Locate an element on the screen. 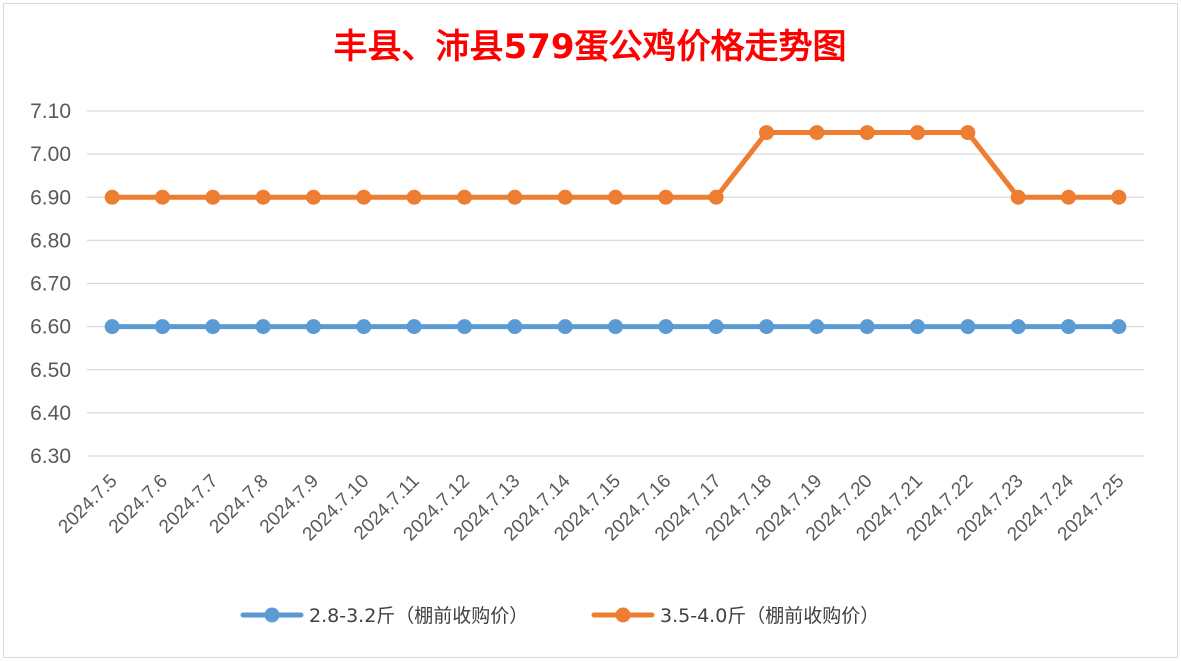 Image resolution: width=1181 pixels, height=661 pixels. y-tick-label: 6.30 is located at coordinates (50, 456).